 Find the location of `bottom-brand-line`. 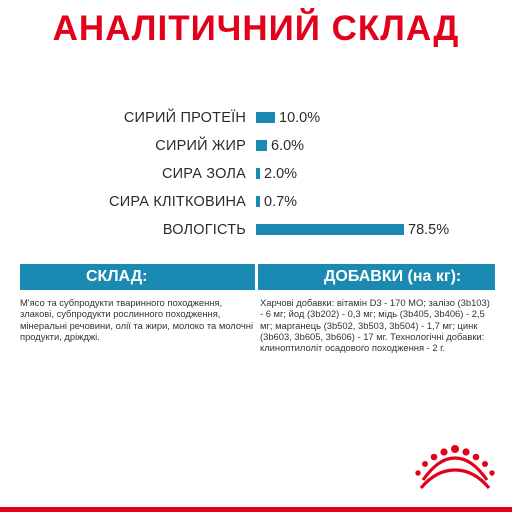

bottom-brand-line is located at coordinates (256, 509).